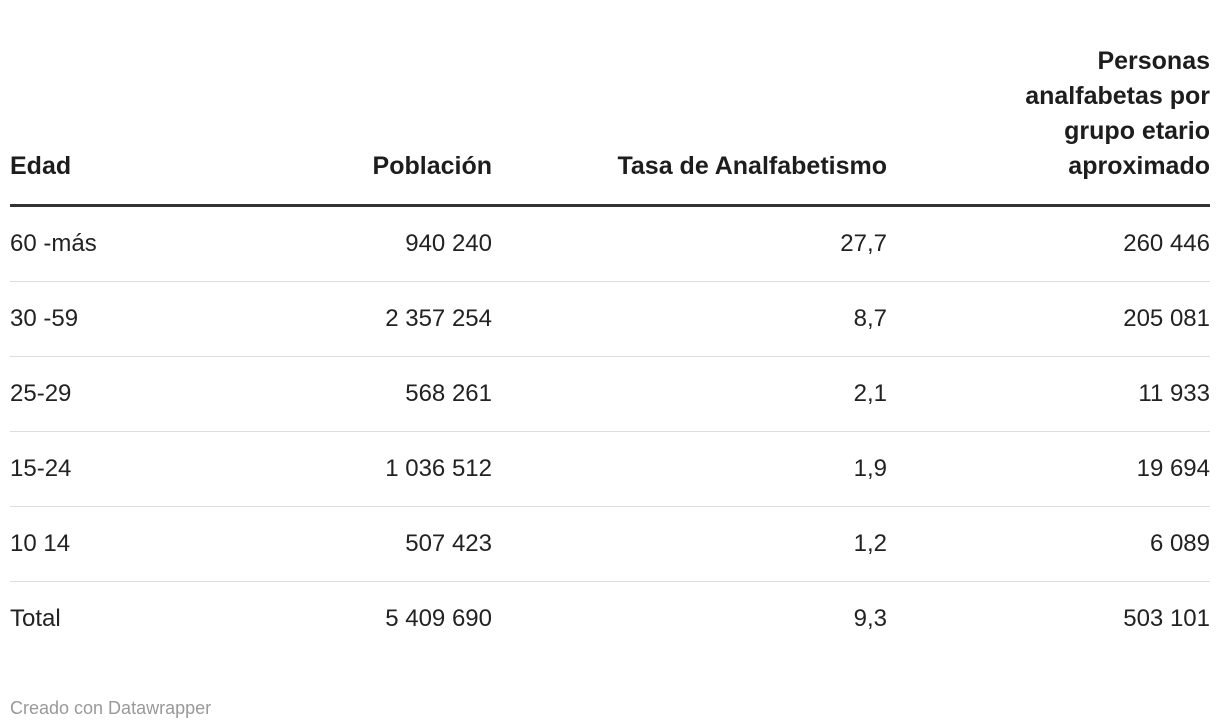 The width and height of the screenshot is (1220, 728). I want to click on table-row-25-29: 25-29 568 261 2,1 11 933, so click(610, 394).